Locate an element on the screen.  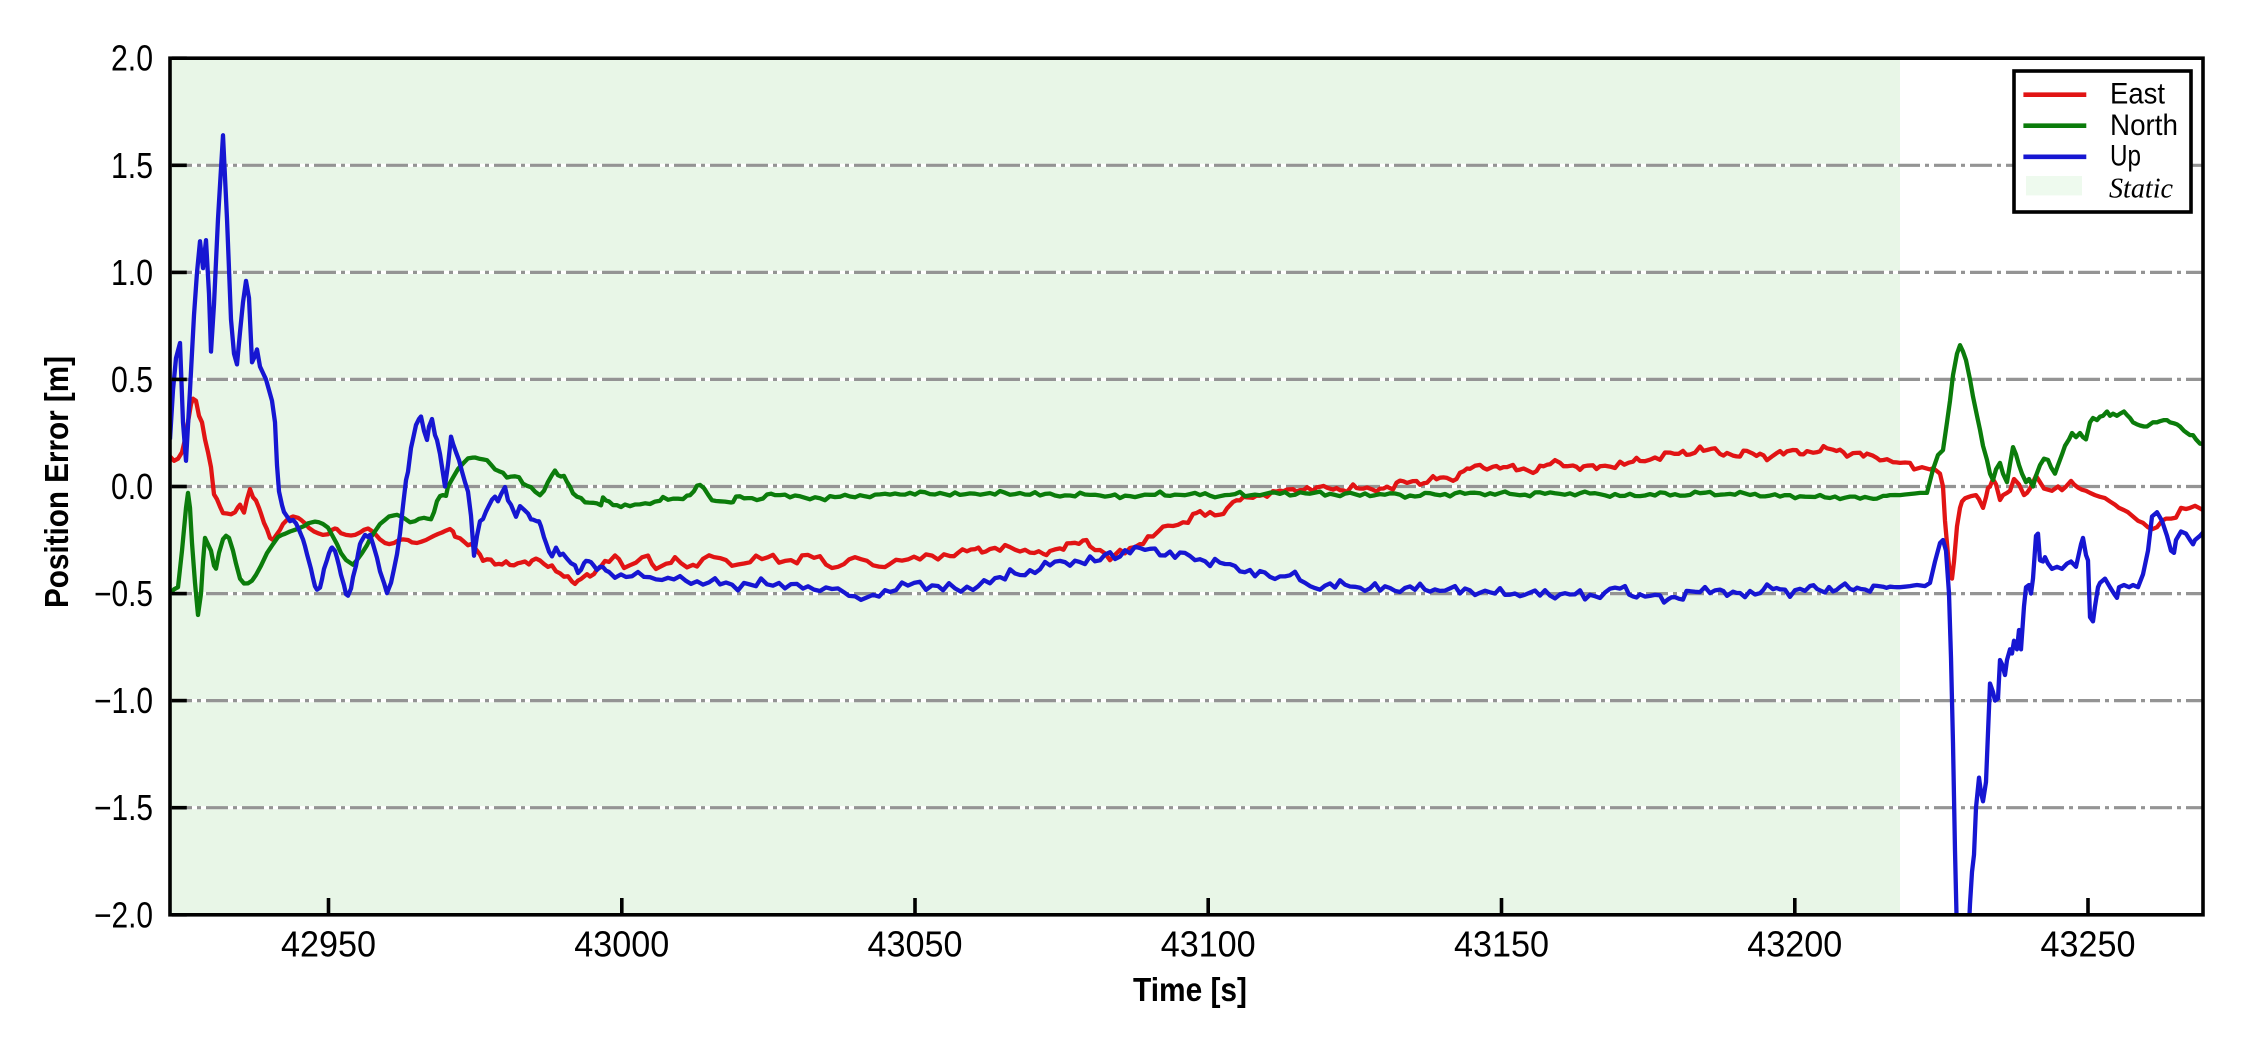
svg-text: 43050 is located at coordinates (915, 944).